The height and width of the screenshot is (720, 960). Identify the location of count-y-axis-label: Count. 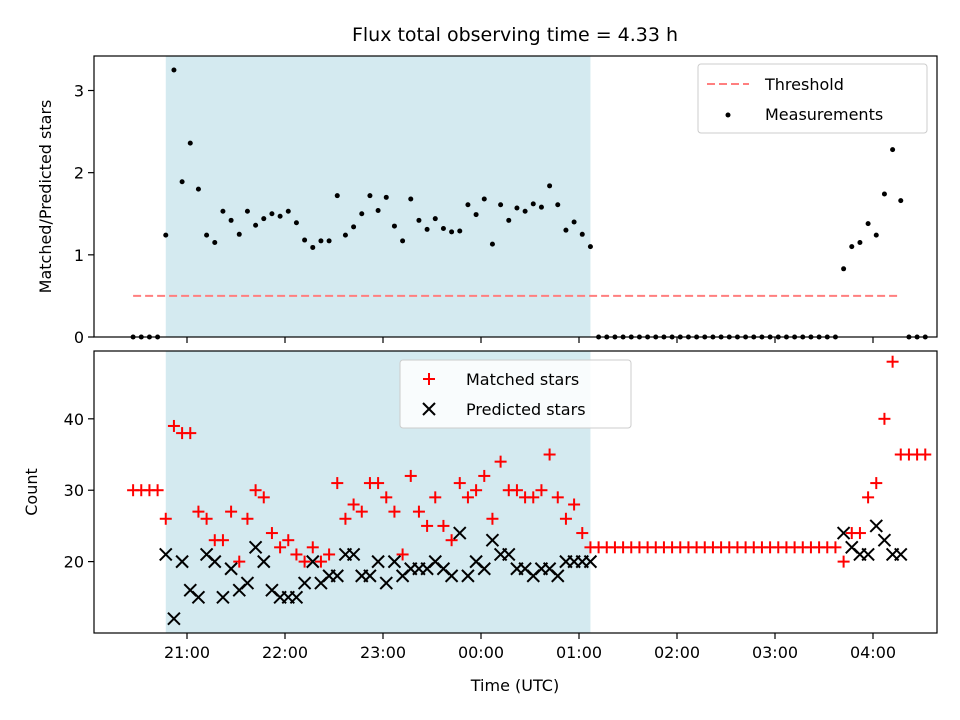
(31, 492).